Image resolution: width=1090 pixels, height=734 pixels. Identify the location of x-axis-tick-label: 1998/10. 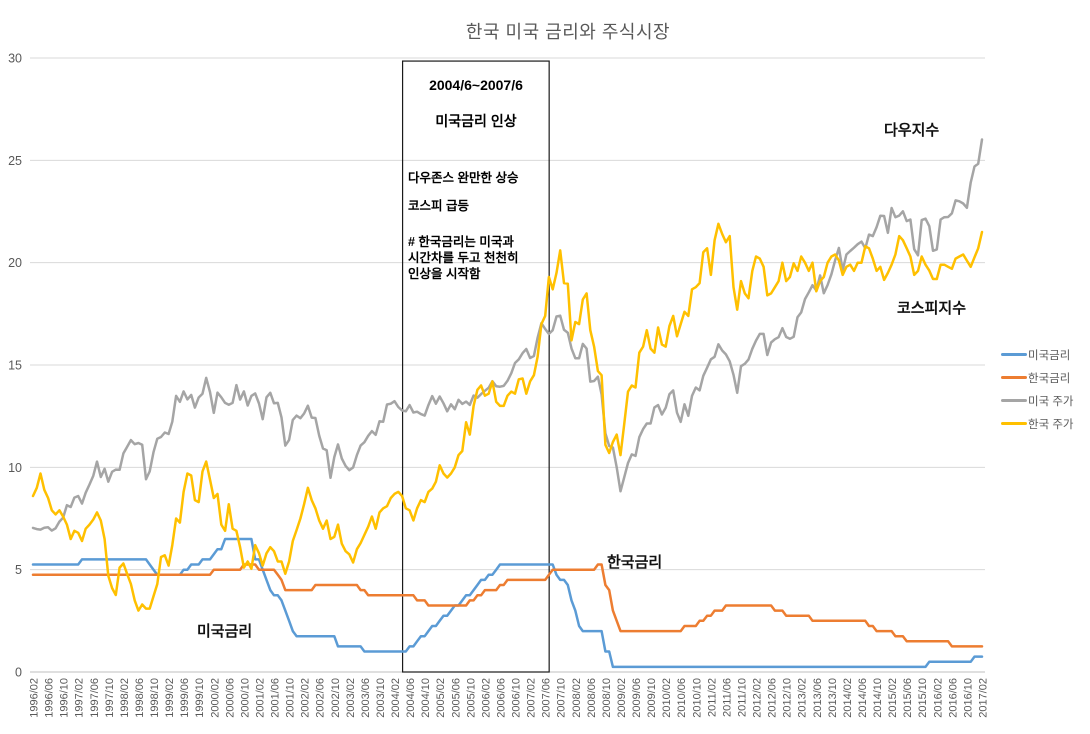
(155, 698).